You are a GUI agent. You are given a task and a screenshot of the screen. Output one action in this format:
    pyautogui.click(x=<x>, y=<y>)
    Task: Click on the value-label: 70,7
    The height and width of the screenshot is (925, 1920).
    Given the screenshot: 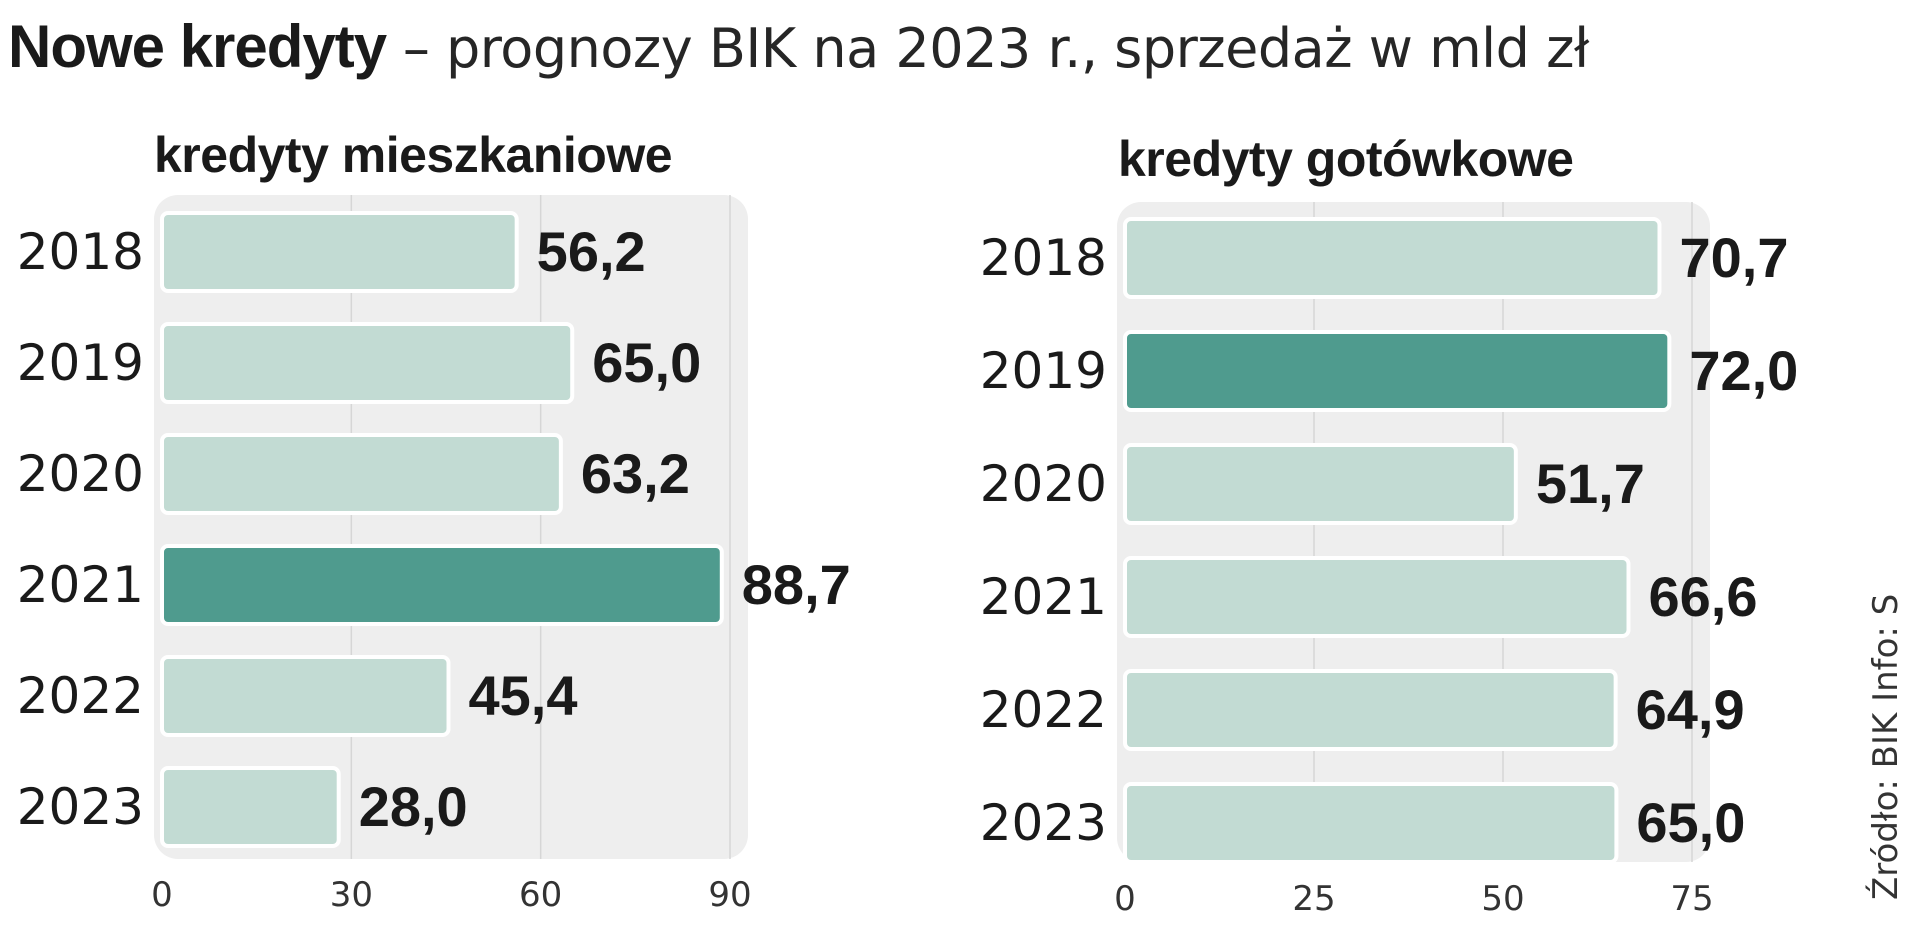 What is the action you would take?
    pyautogui.click(x=1733, y=257)
    